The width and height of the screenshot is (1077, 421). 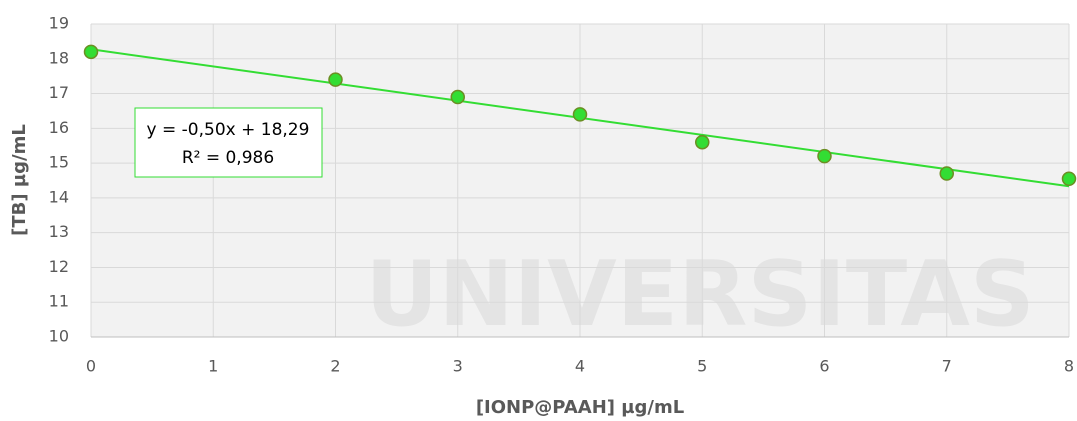 I want to click on y-tick-label: 16, so click(x=59, y=127).